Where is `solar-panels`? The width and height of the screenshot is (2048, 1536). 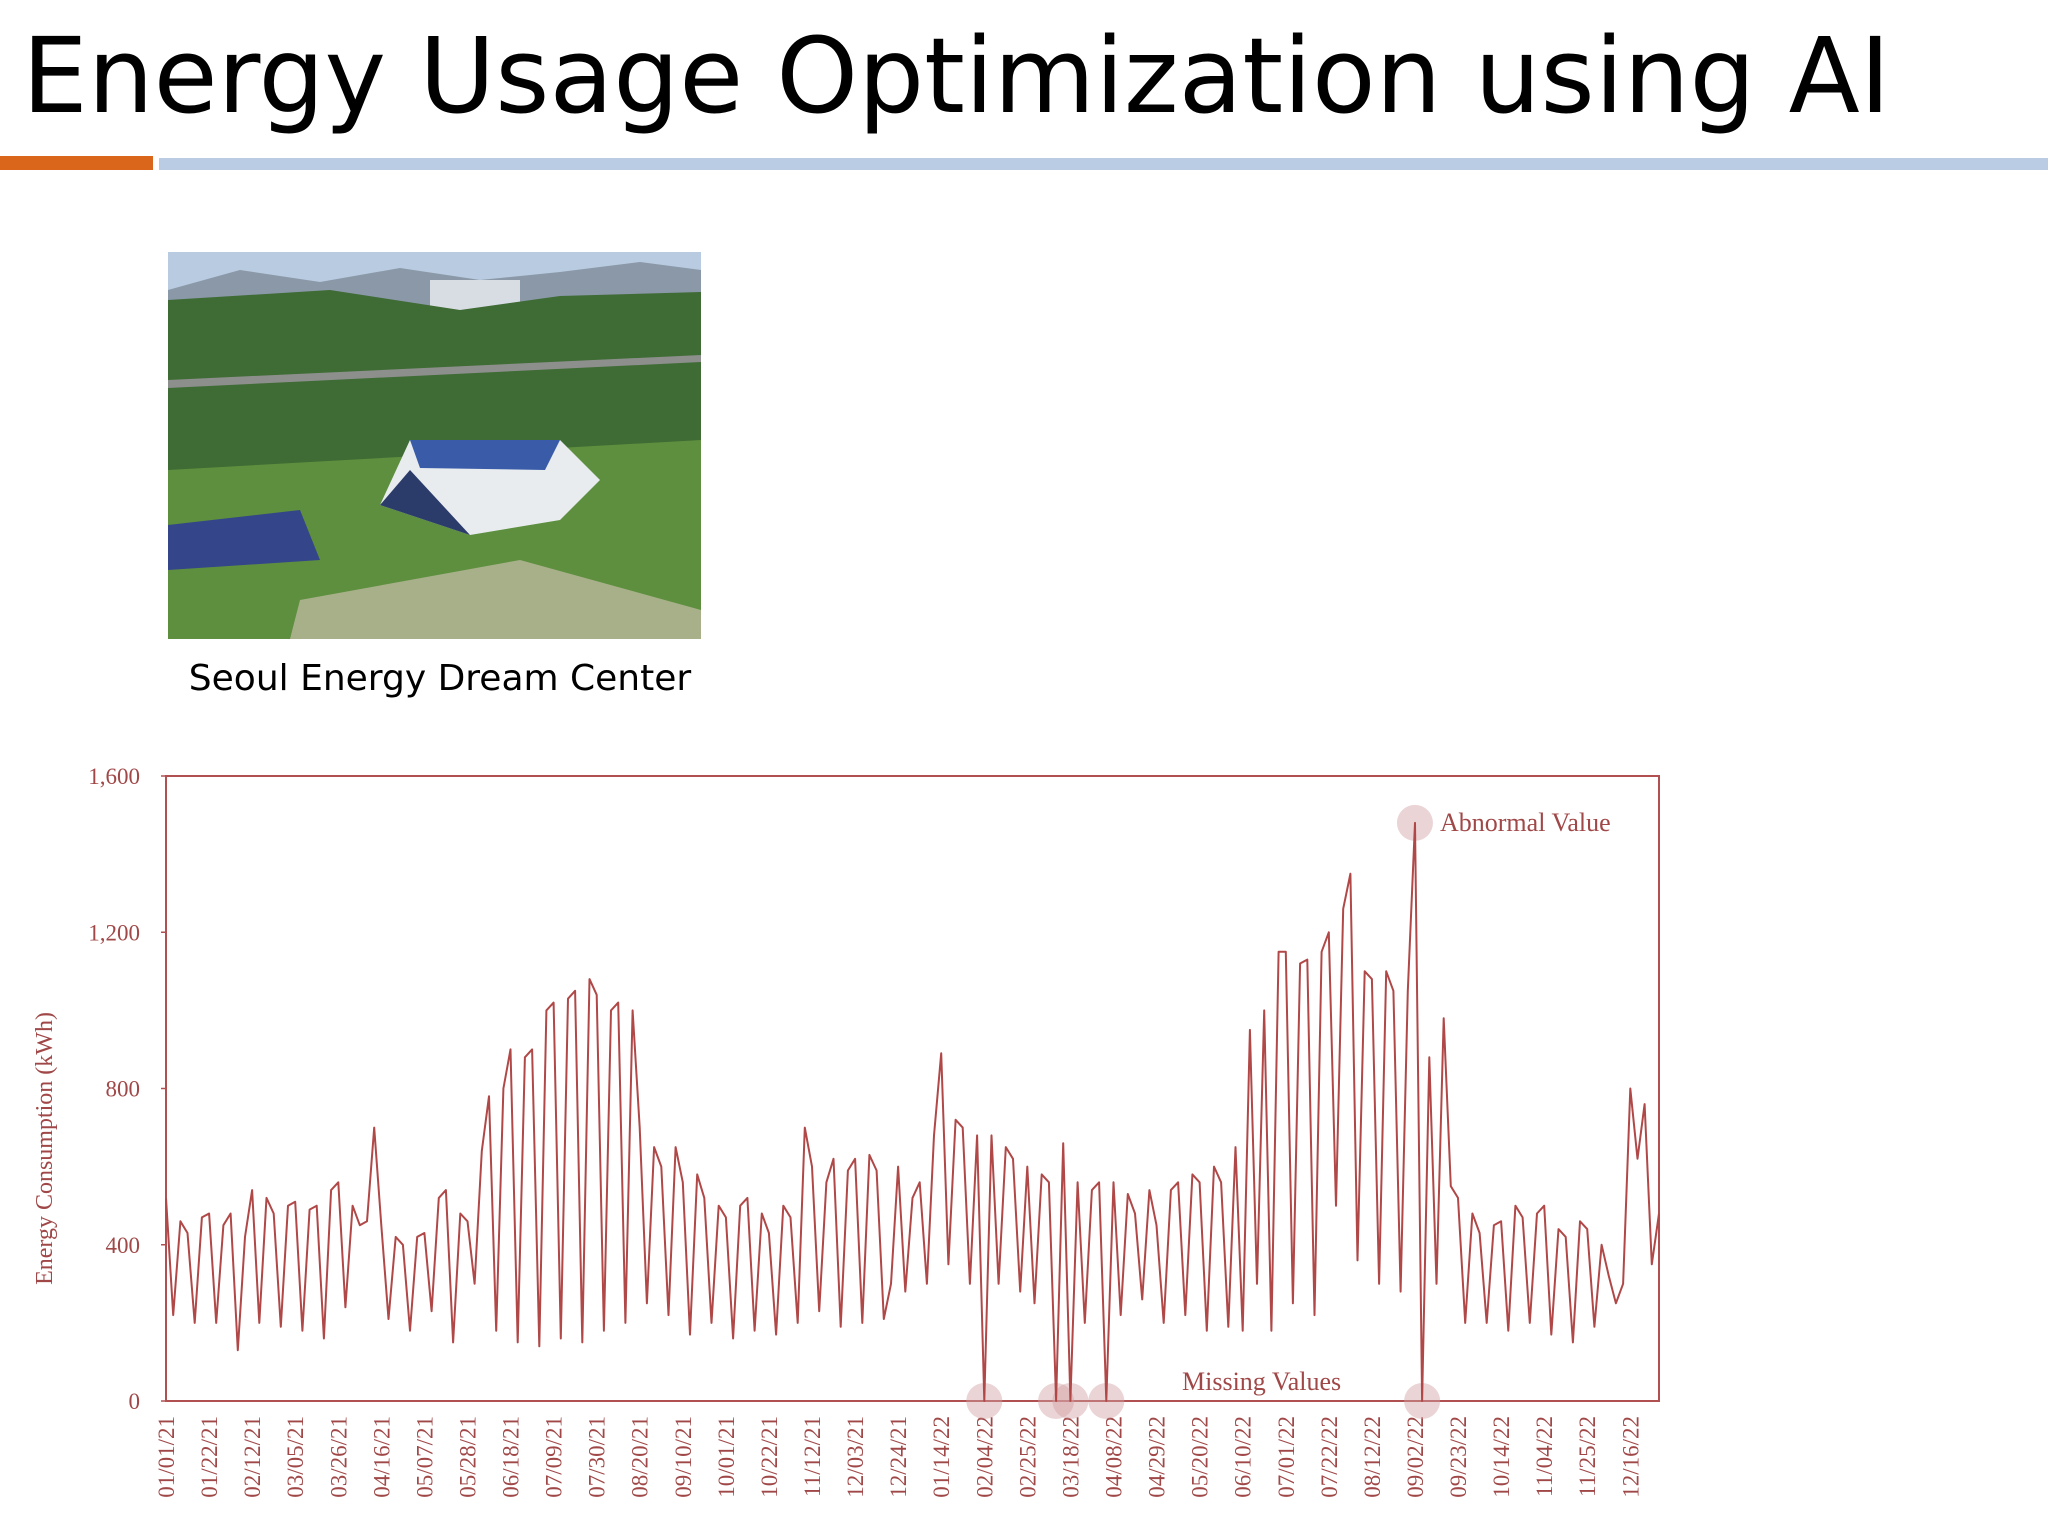
solar-panels is located at coordinates (244, 540).